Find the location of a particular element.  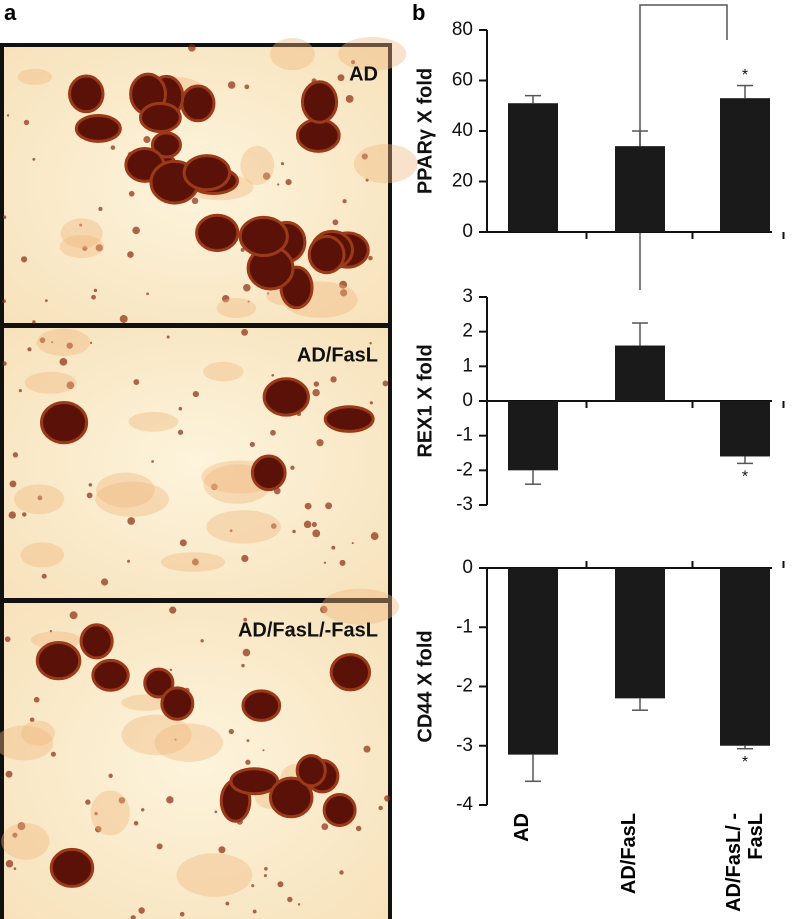

y-tick-label: -2 is located at coordinates (464, 686).